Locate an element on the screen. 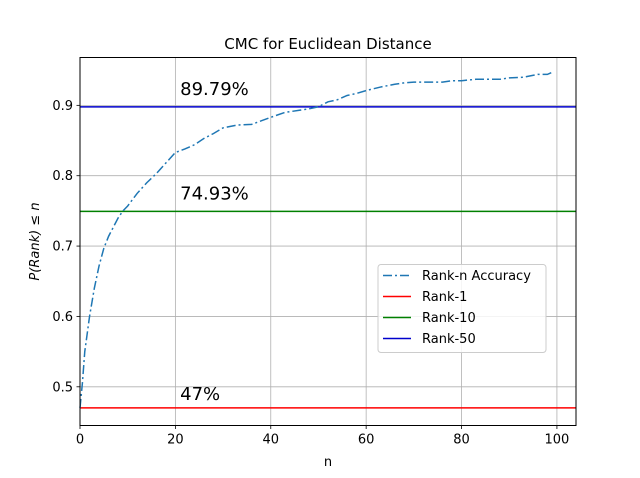 This screenshot has height=478, width=640. annotation-label: 47% is located at coordinates (200, 394).